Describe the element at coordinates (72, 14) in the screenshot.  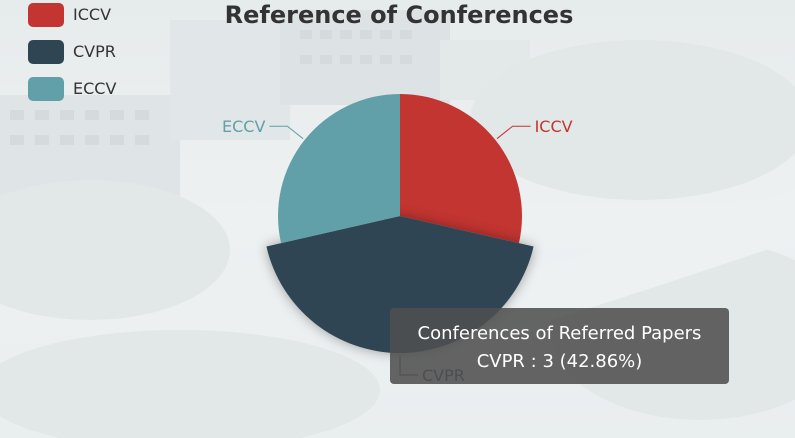
I see `legend-item-iccv: ICCV` at that location.